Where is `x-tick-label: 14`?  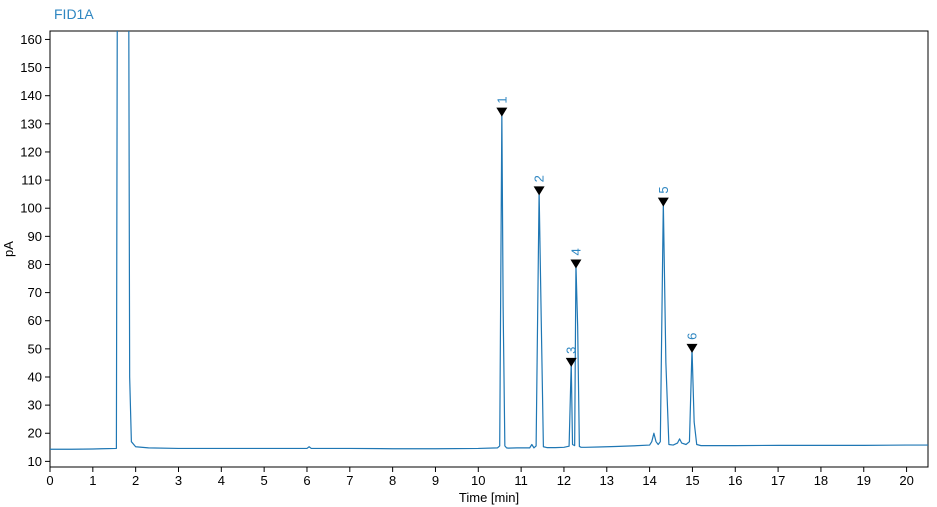
x-tick-label: 14 is located at coordinates (649, 480).